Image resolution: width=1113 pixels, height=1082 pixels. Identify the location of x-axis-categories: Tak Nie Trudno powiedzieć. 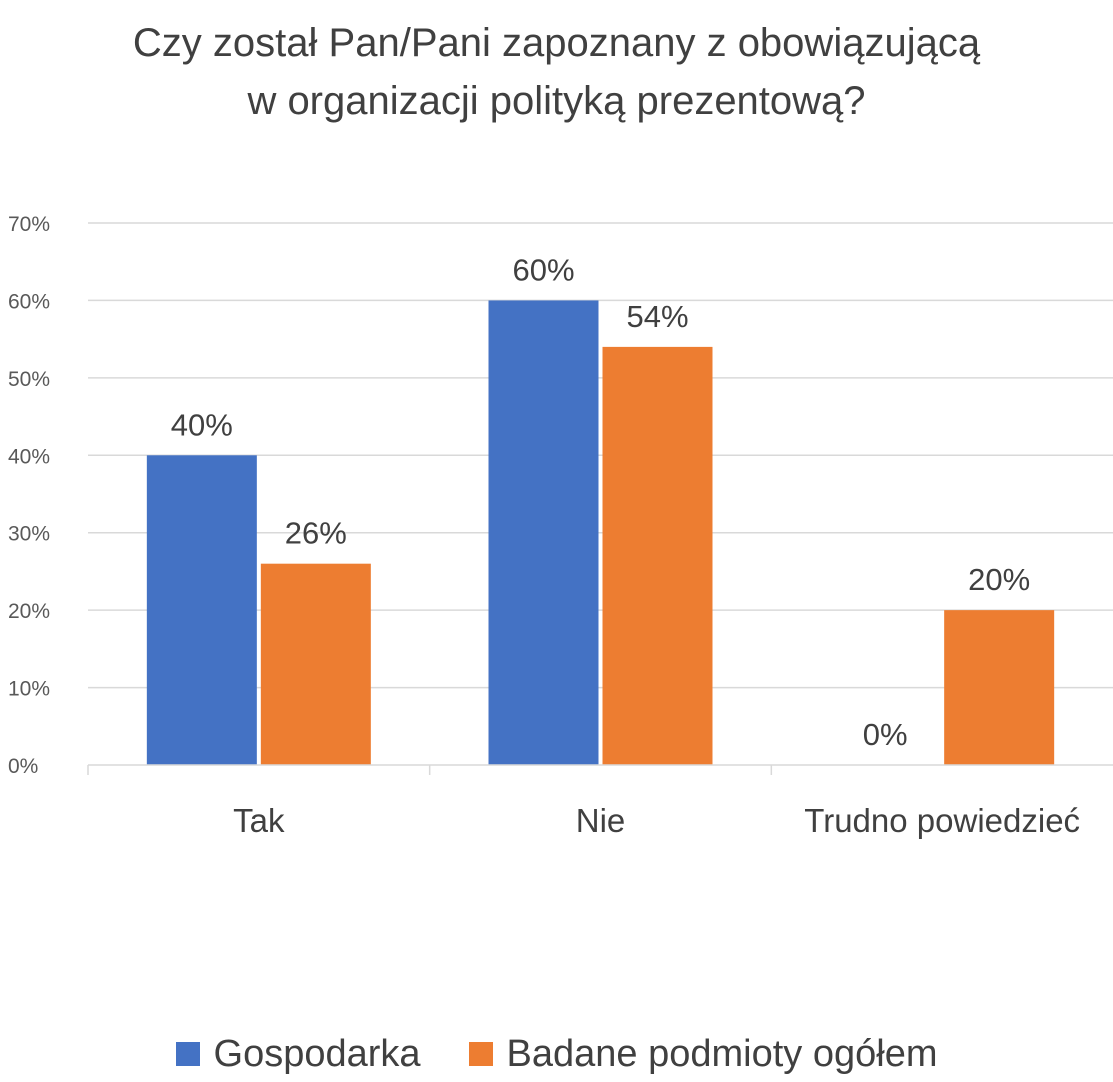
(656, 820).